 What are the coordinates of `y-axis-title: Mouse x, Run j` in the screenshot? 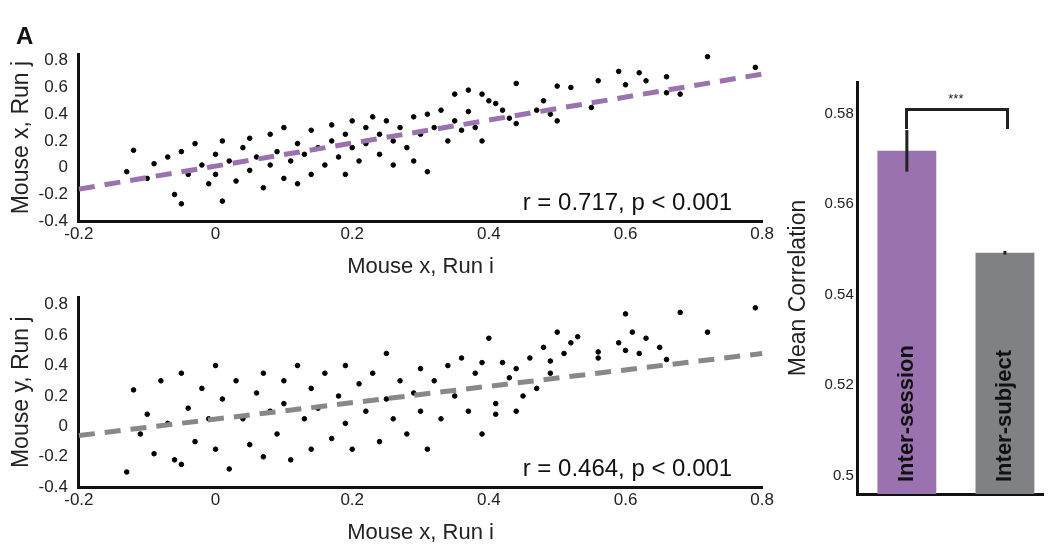 It's located at (20, 137).